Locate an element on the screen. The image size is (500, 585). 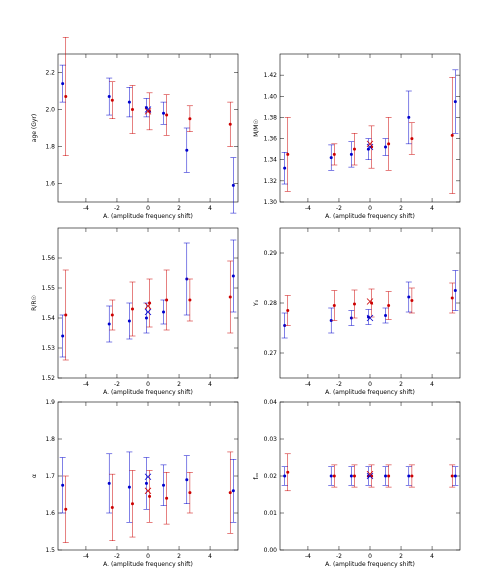
y-tick-label: 2.2 is located at coordinates (50, 73).